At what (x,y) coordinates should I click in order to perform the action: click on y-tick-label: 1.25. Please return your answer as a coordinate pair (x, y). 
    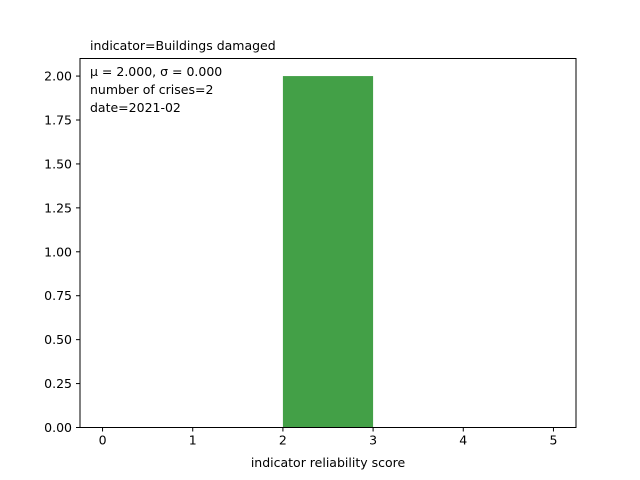
    Looking at the image, I should click on (58, 207).